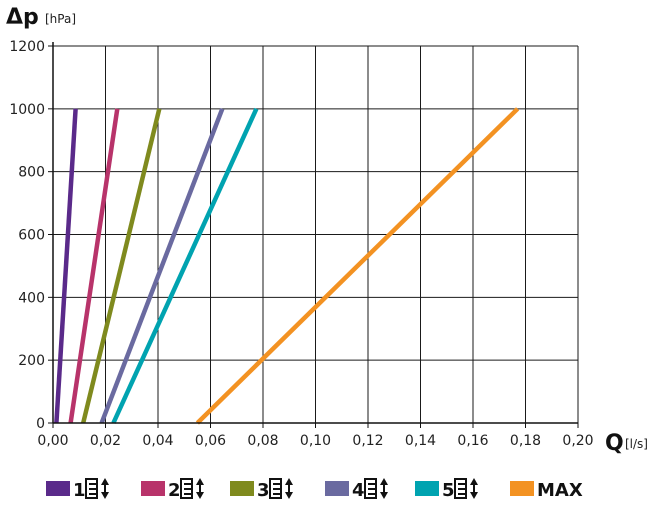 Image resolution: width=655 pixels, height=531 pixels. I want to click on legend-label: 2, so click(174, 490).